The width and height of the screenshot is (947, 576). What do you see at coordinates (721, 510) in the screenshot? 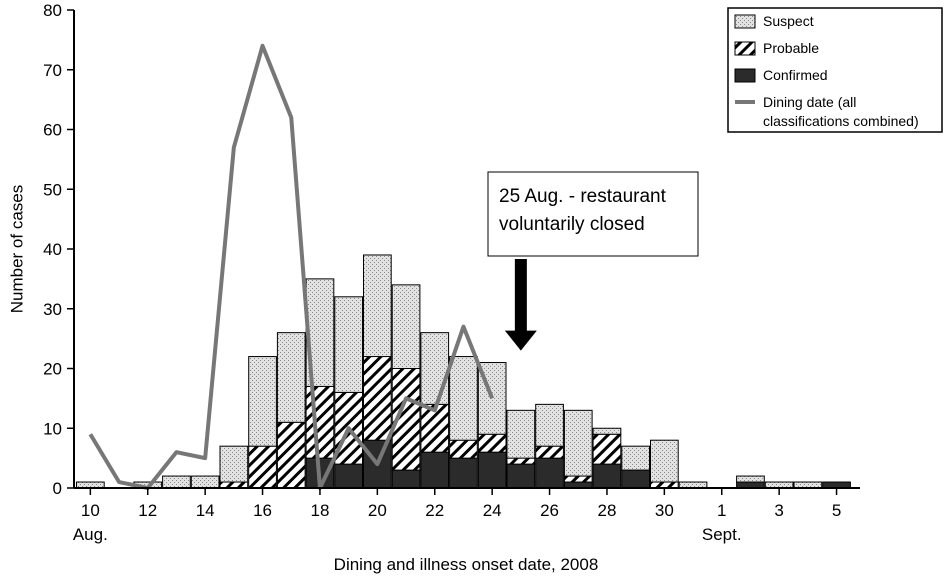
I see `x-tick-label: 1` at bounding box center [721, 510].